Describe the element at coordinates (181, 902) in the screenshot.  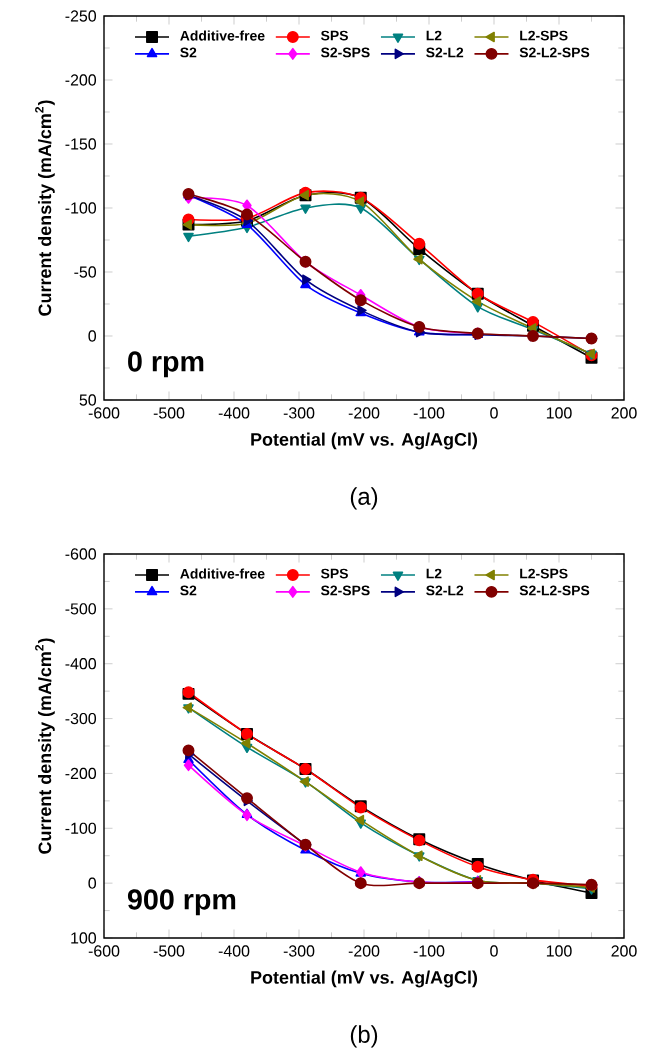
I see `annotation: 900 rpm` at that location.